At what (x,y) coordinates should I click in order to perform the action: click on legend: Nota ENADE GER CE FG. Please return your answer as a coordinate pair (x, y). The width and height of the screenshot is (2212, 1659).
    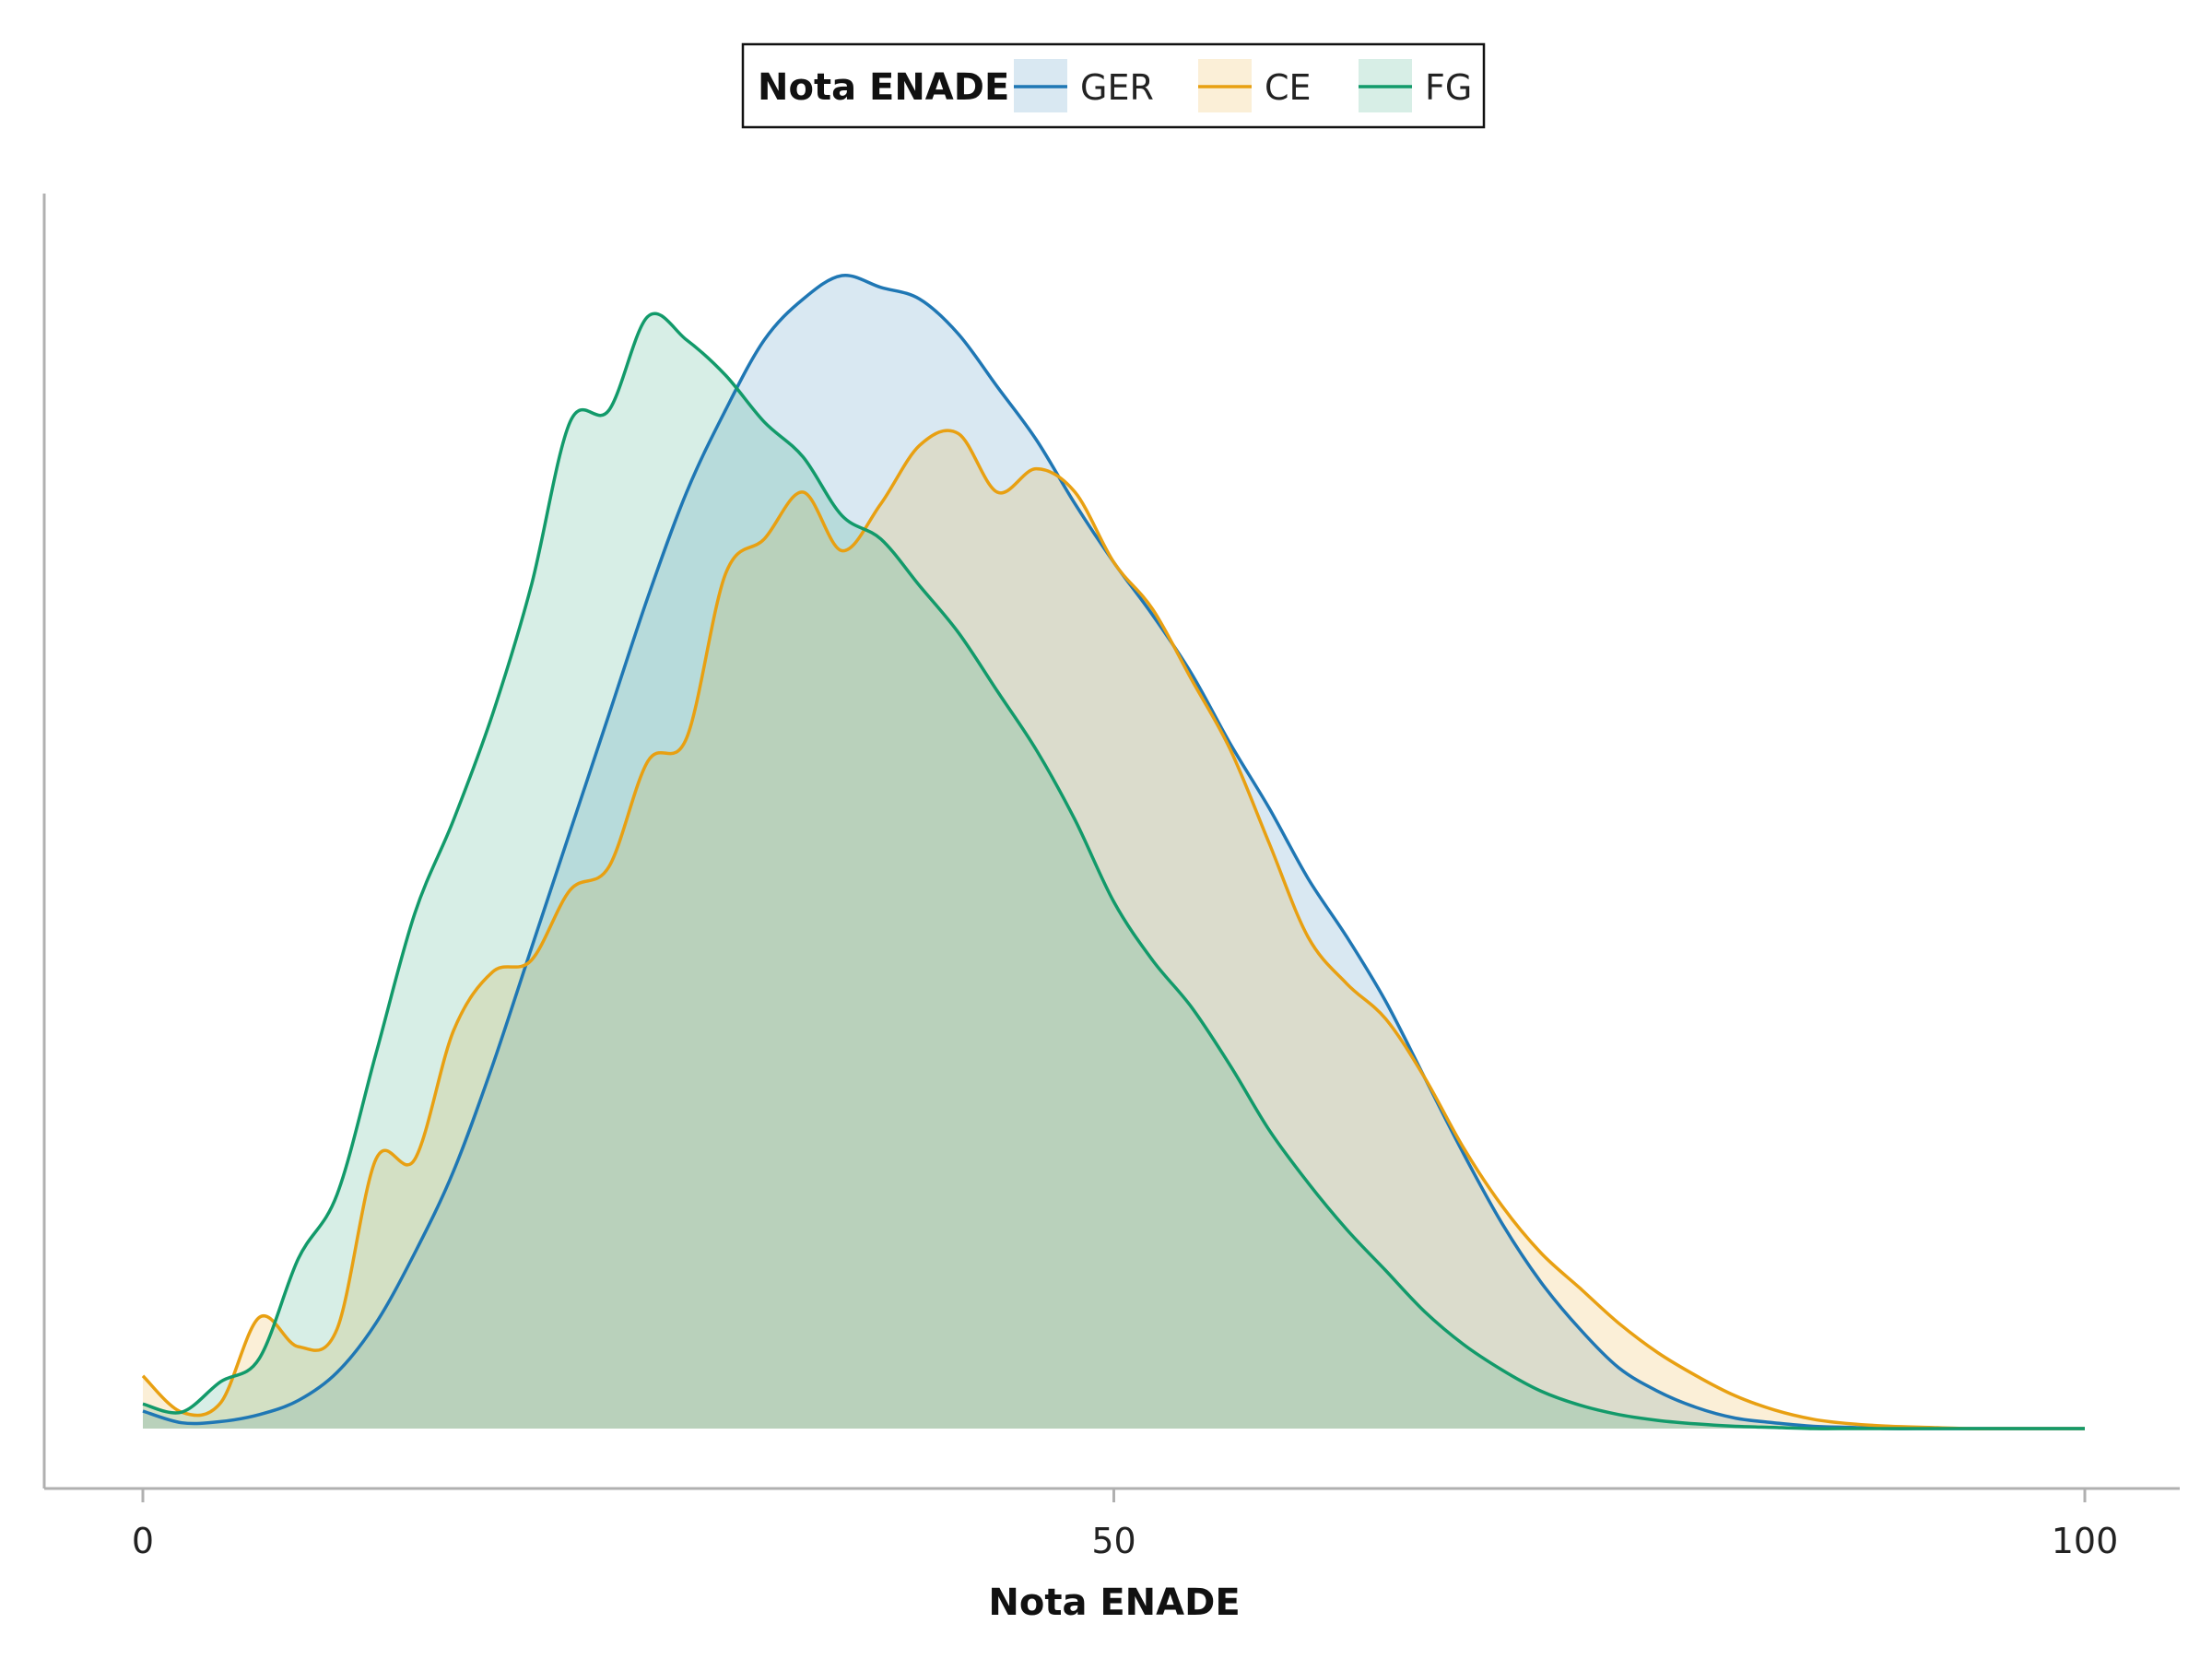
    Looking at the image, I should click on (1113, 85).